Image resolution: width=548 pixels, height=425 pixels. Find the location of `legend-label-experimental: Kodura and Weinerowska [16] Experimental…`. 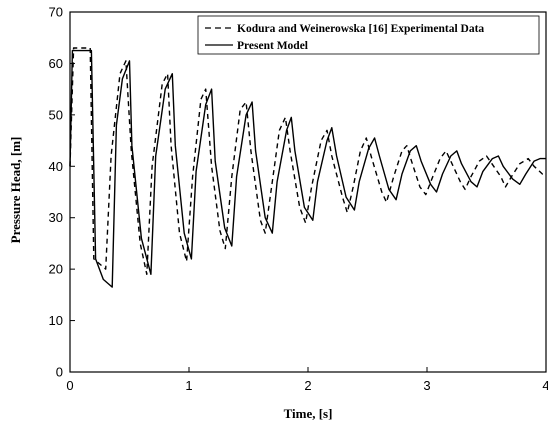

legend-label-experimental: Kodura and Weinerowska [16] Experimental… is located at coordinates (360, 29).